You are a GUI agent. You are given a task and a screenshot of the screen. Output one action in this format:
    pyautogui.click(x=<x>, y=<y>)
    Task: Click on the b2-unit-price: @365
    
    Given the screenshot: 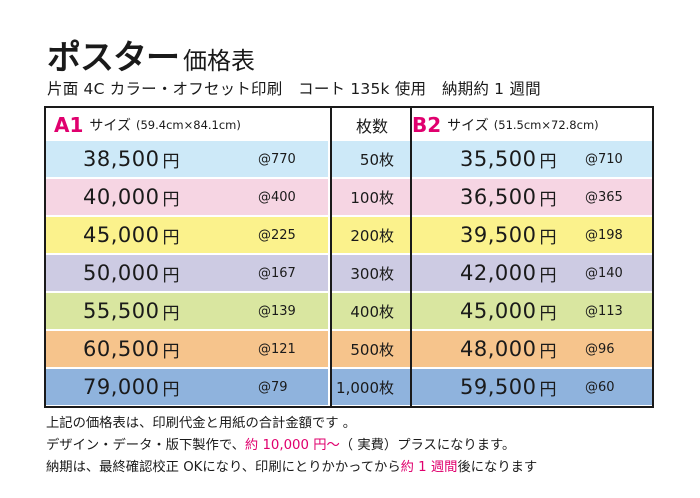 What is the action you would take?
    pyautogui.click(x=604, y=197)
    